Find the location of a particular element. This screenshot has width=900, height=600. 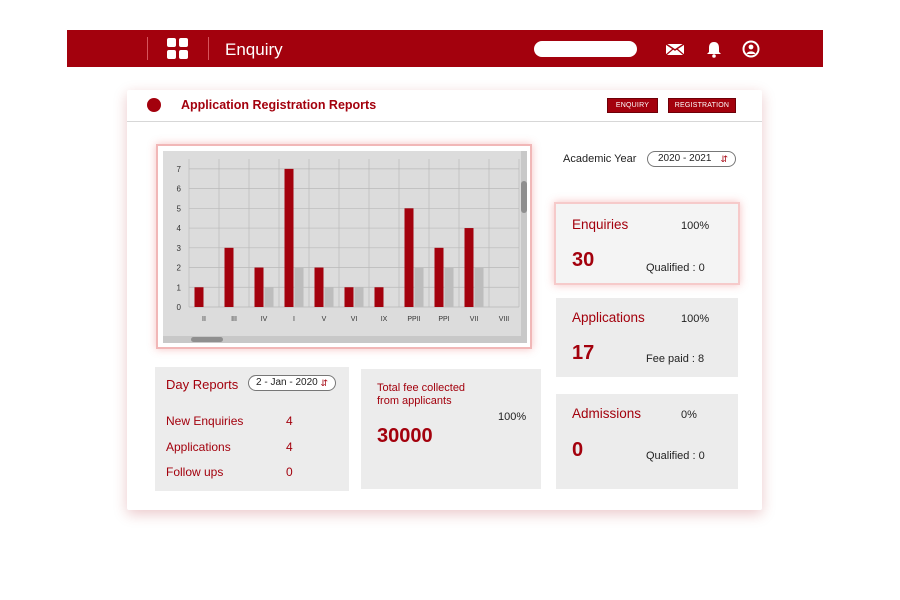

x-tick-label: II is located at coordinates (204, 319).